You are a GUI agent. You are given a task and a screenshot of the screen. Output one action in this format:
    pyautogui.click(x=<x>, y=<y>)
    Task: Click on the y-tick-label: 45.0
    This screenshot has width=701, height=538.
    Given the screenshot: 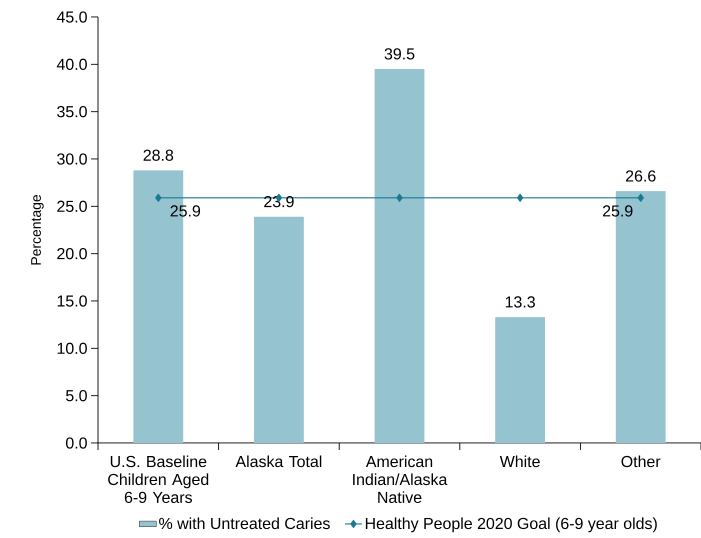 What is the action you would take?
    pyautogui.click(x=71, y=17)
    